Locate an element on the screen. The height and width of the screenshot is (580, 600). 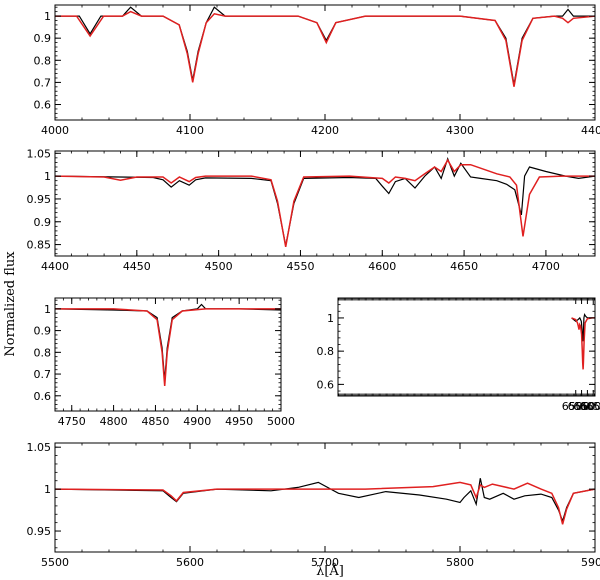
x-tick-label: 6550 is located at coordinates (582, 406).